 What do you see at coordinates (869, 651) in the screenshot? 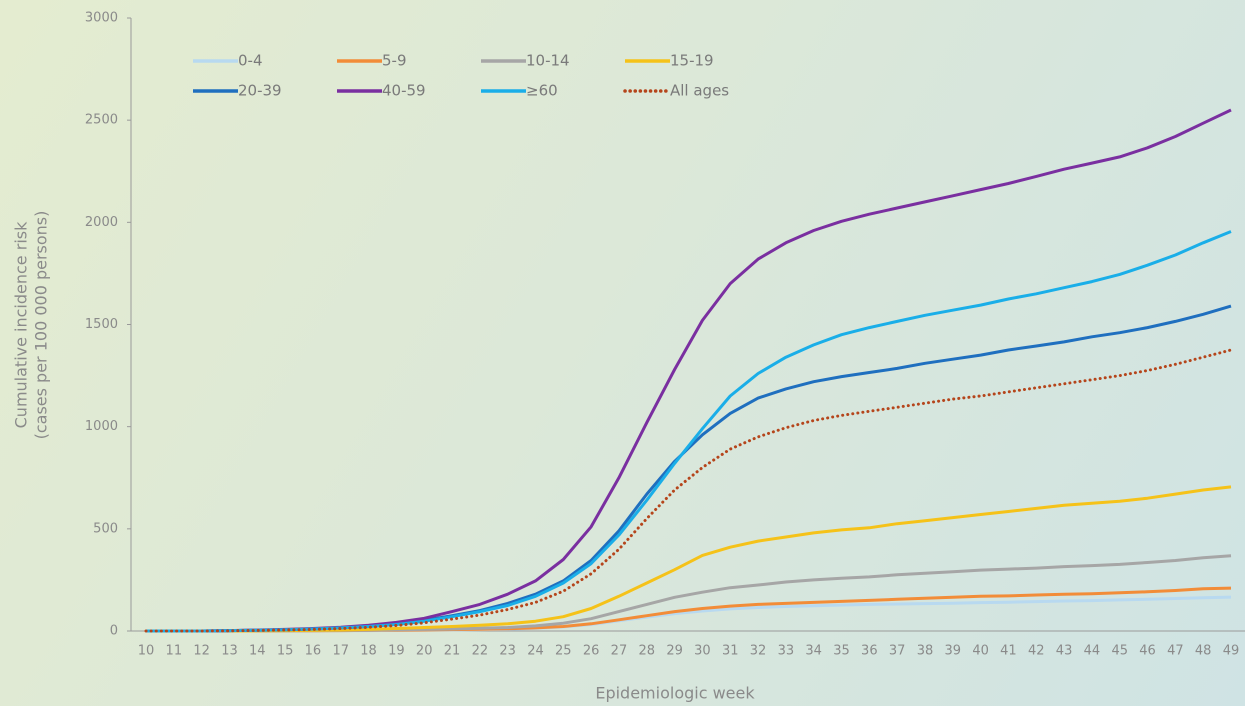
I see `x-tick-label: 36` at bounding box center [869, 651].